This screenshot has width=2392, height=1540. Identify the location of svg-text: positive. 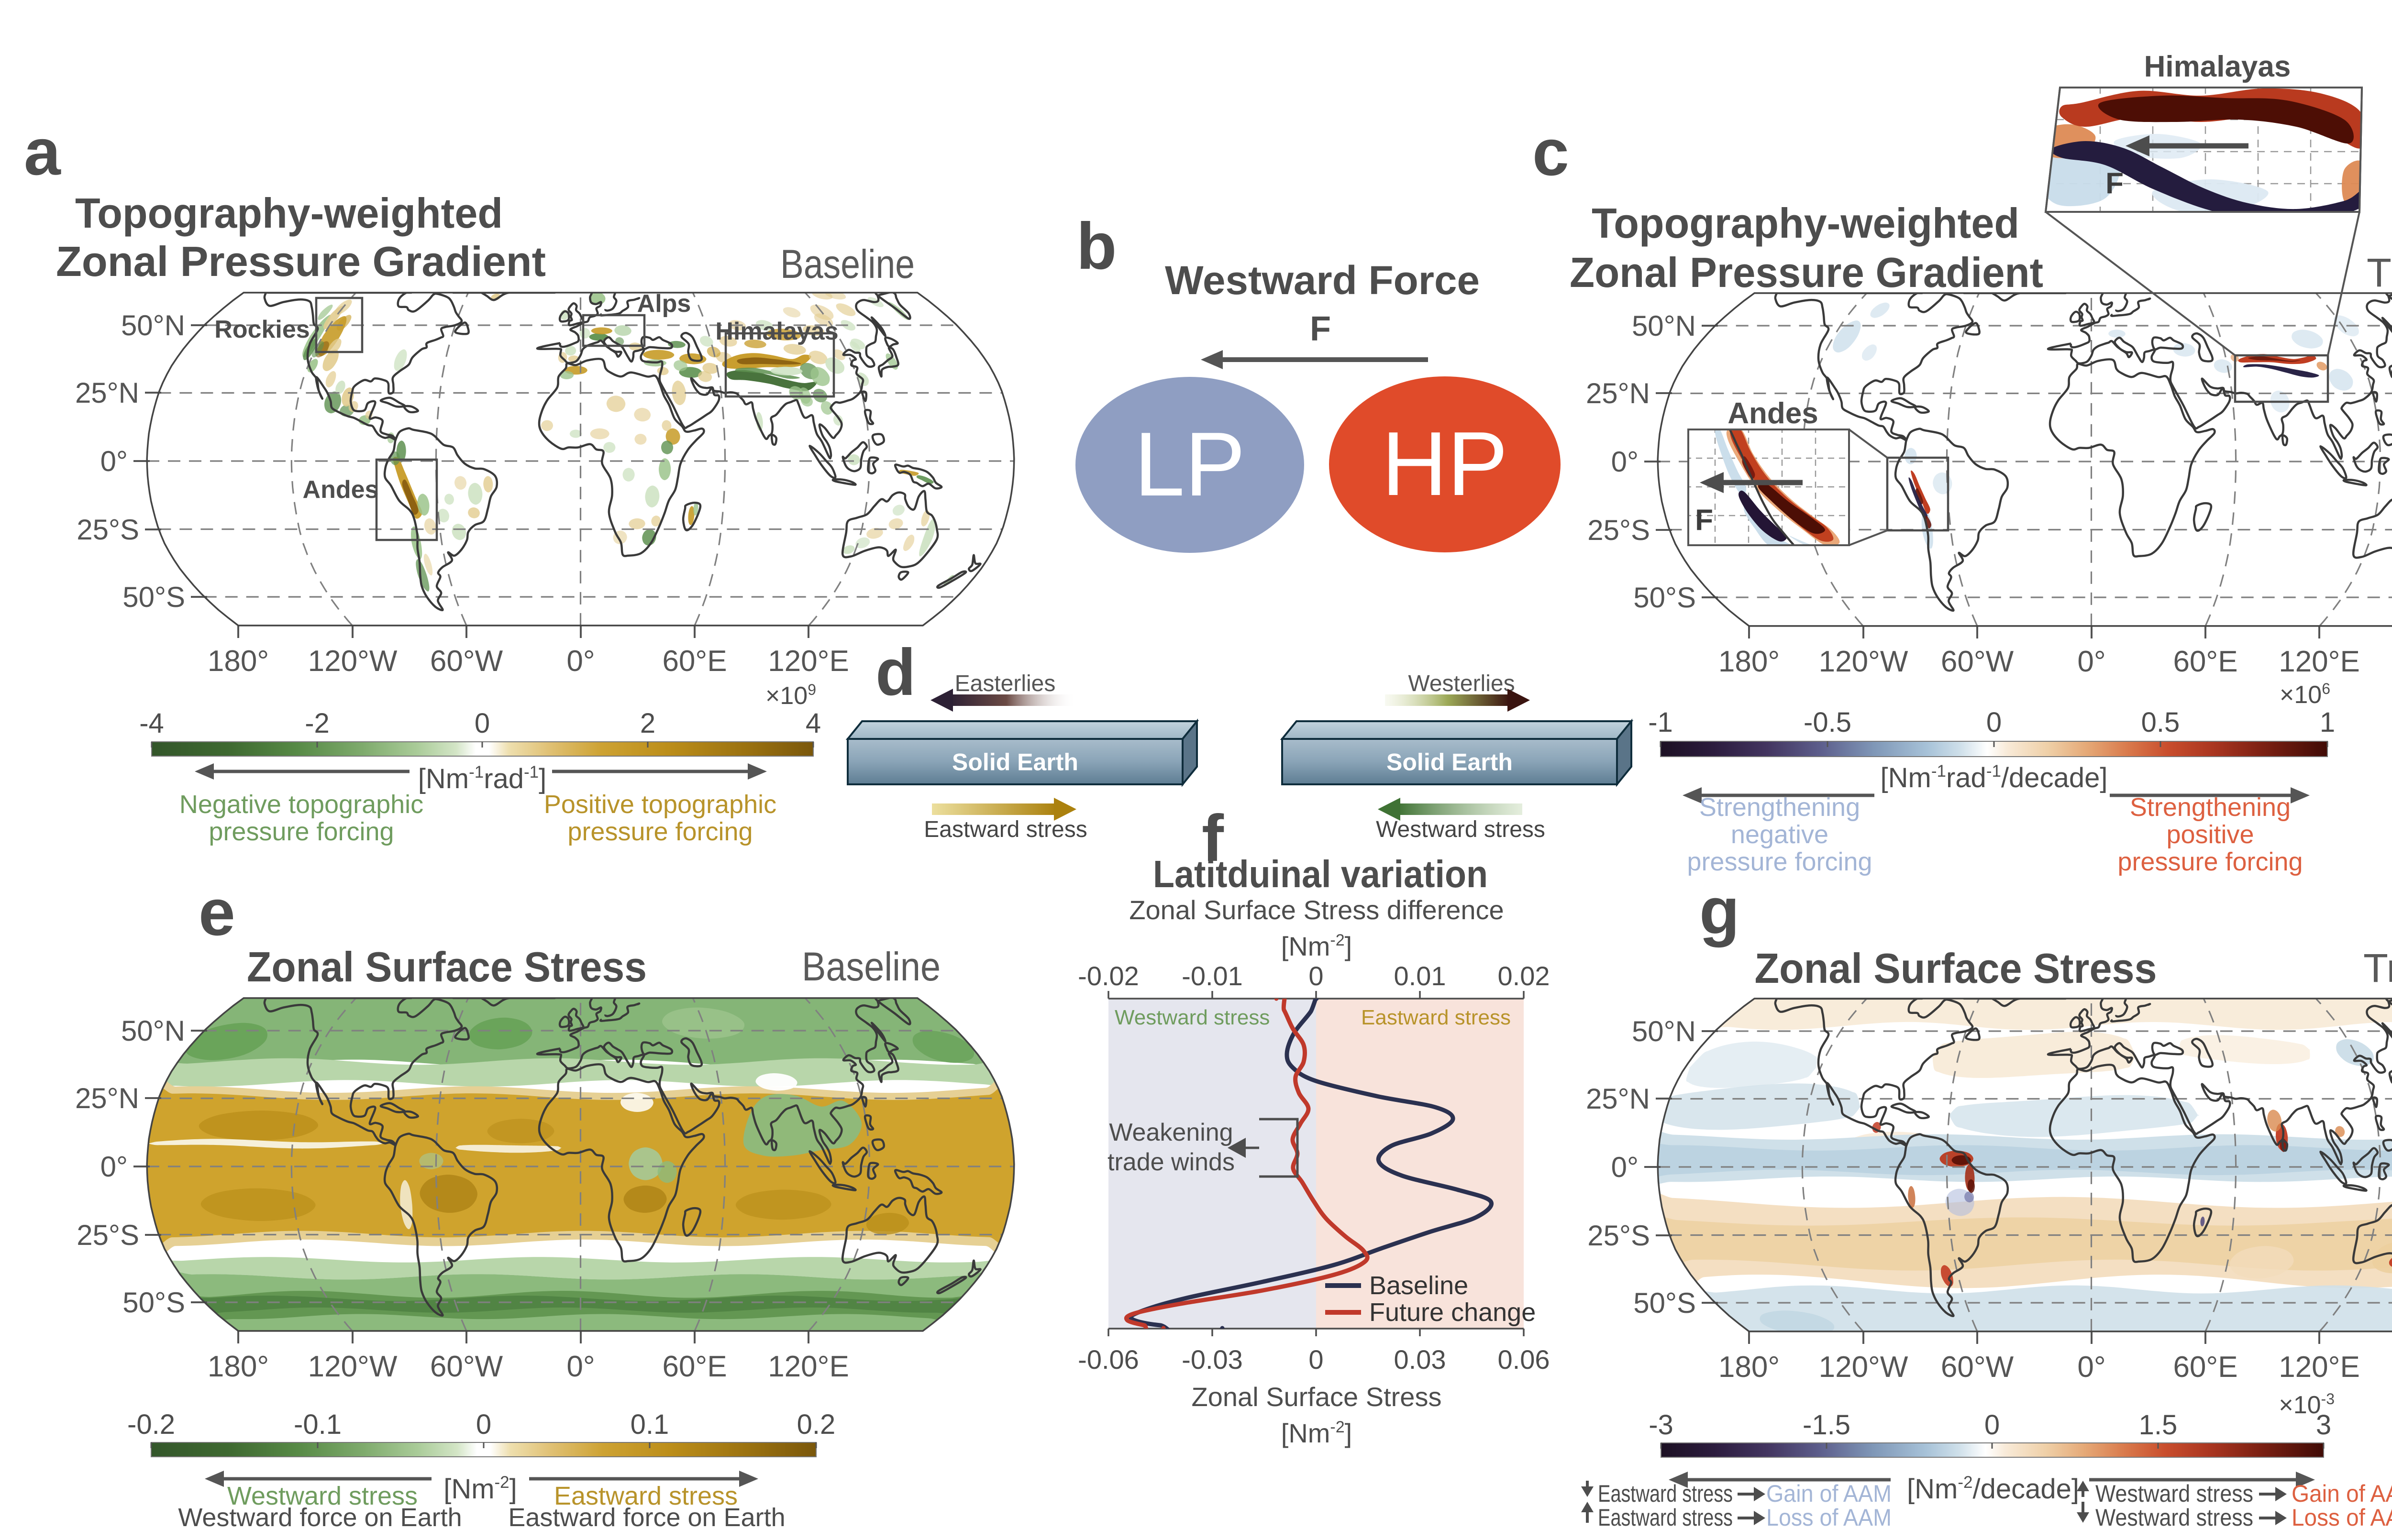
(2210, 834).